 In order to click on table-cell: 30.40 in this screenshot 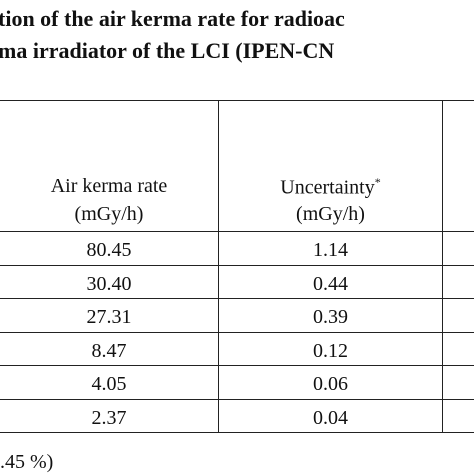, I will do `click(109, 283)`.